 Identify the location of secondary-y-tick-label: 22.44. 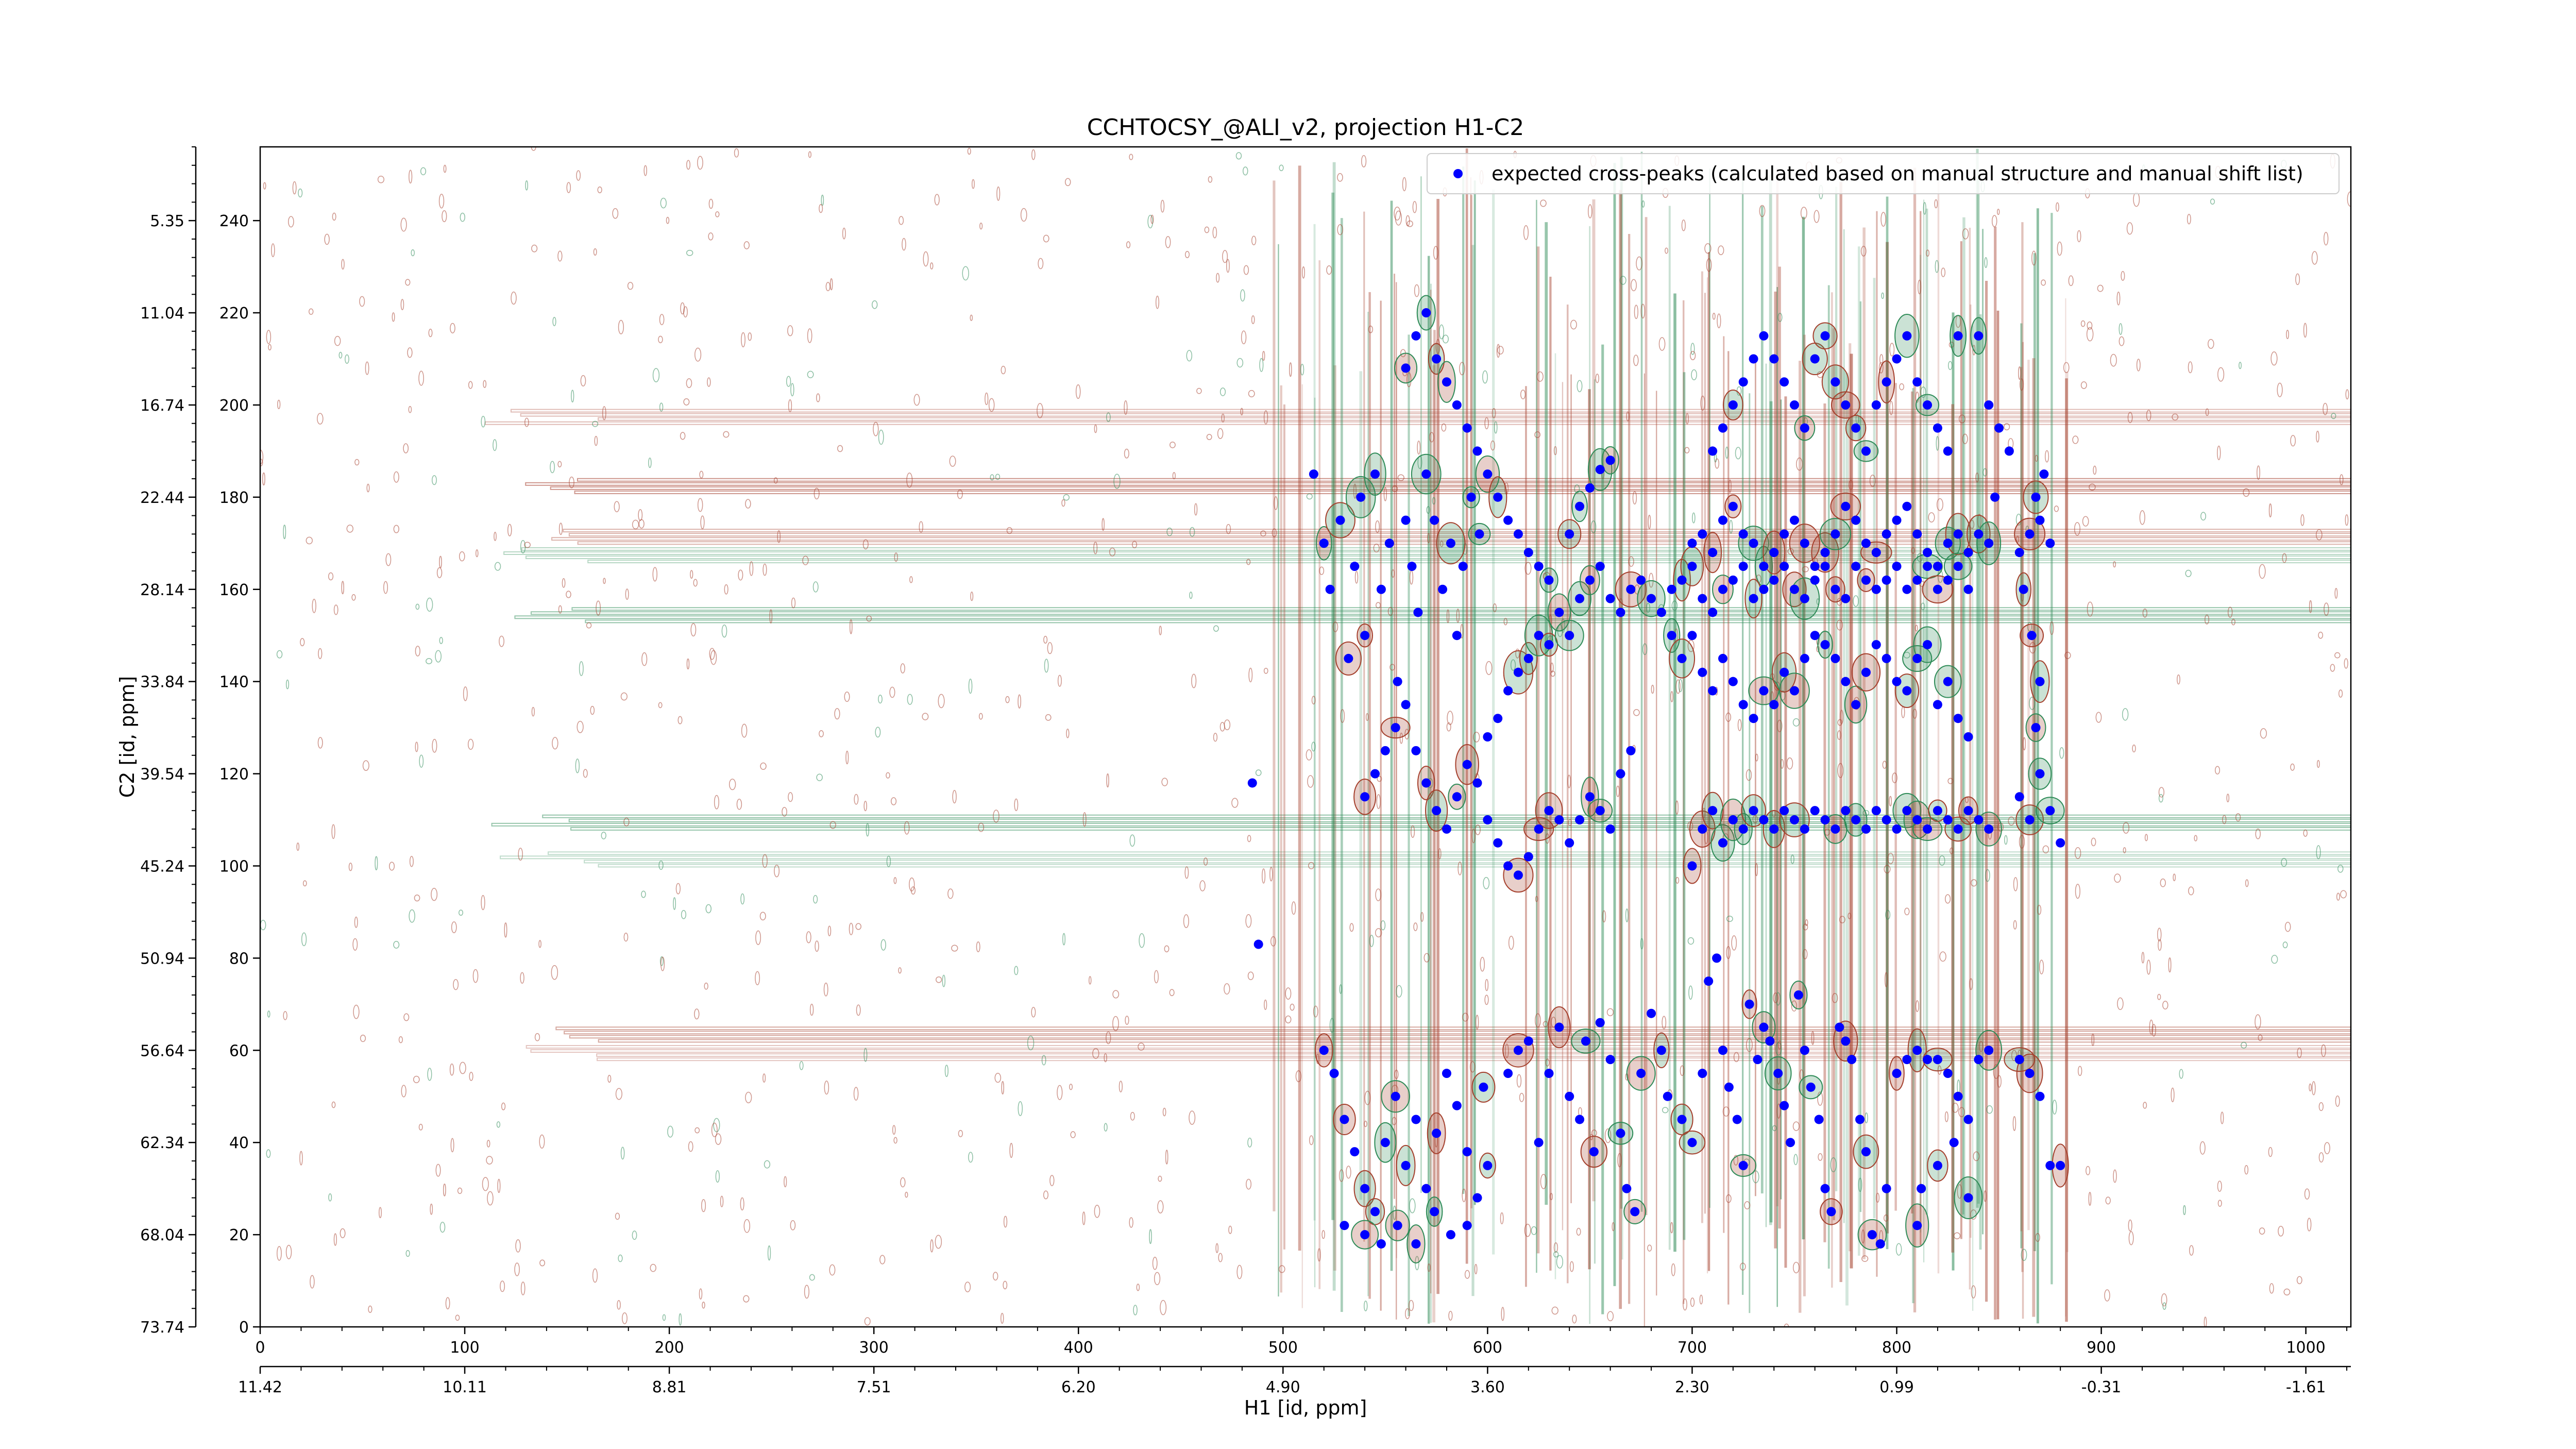
(162, 498).